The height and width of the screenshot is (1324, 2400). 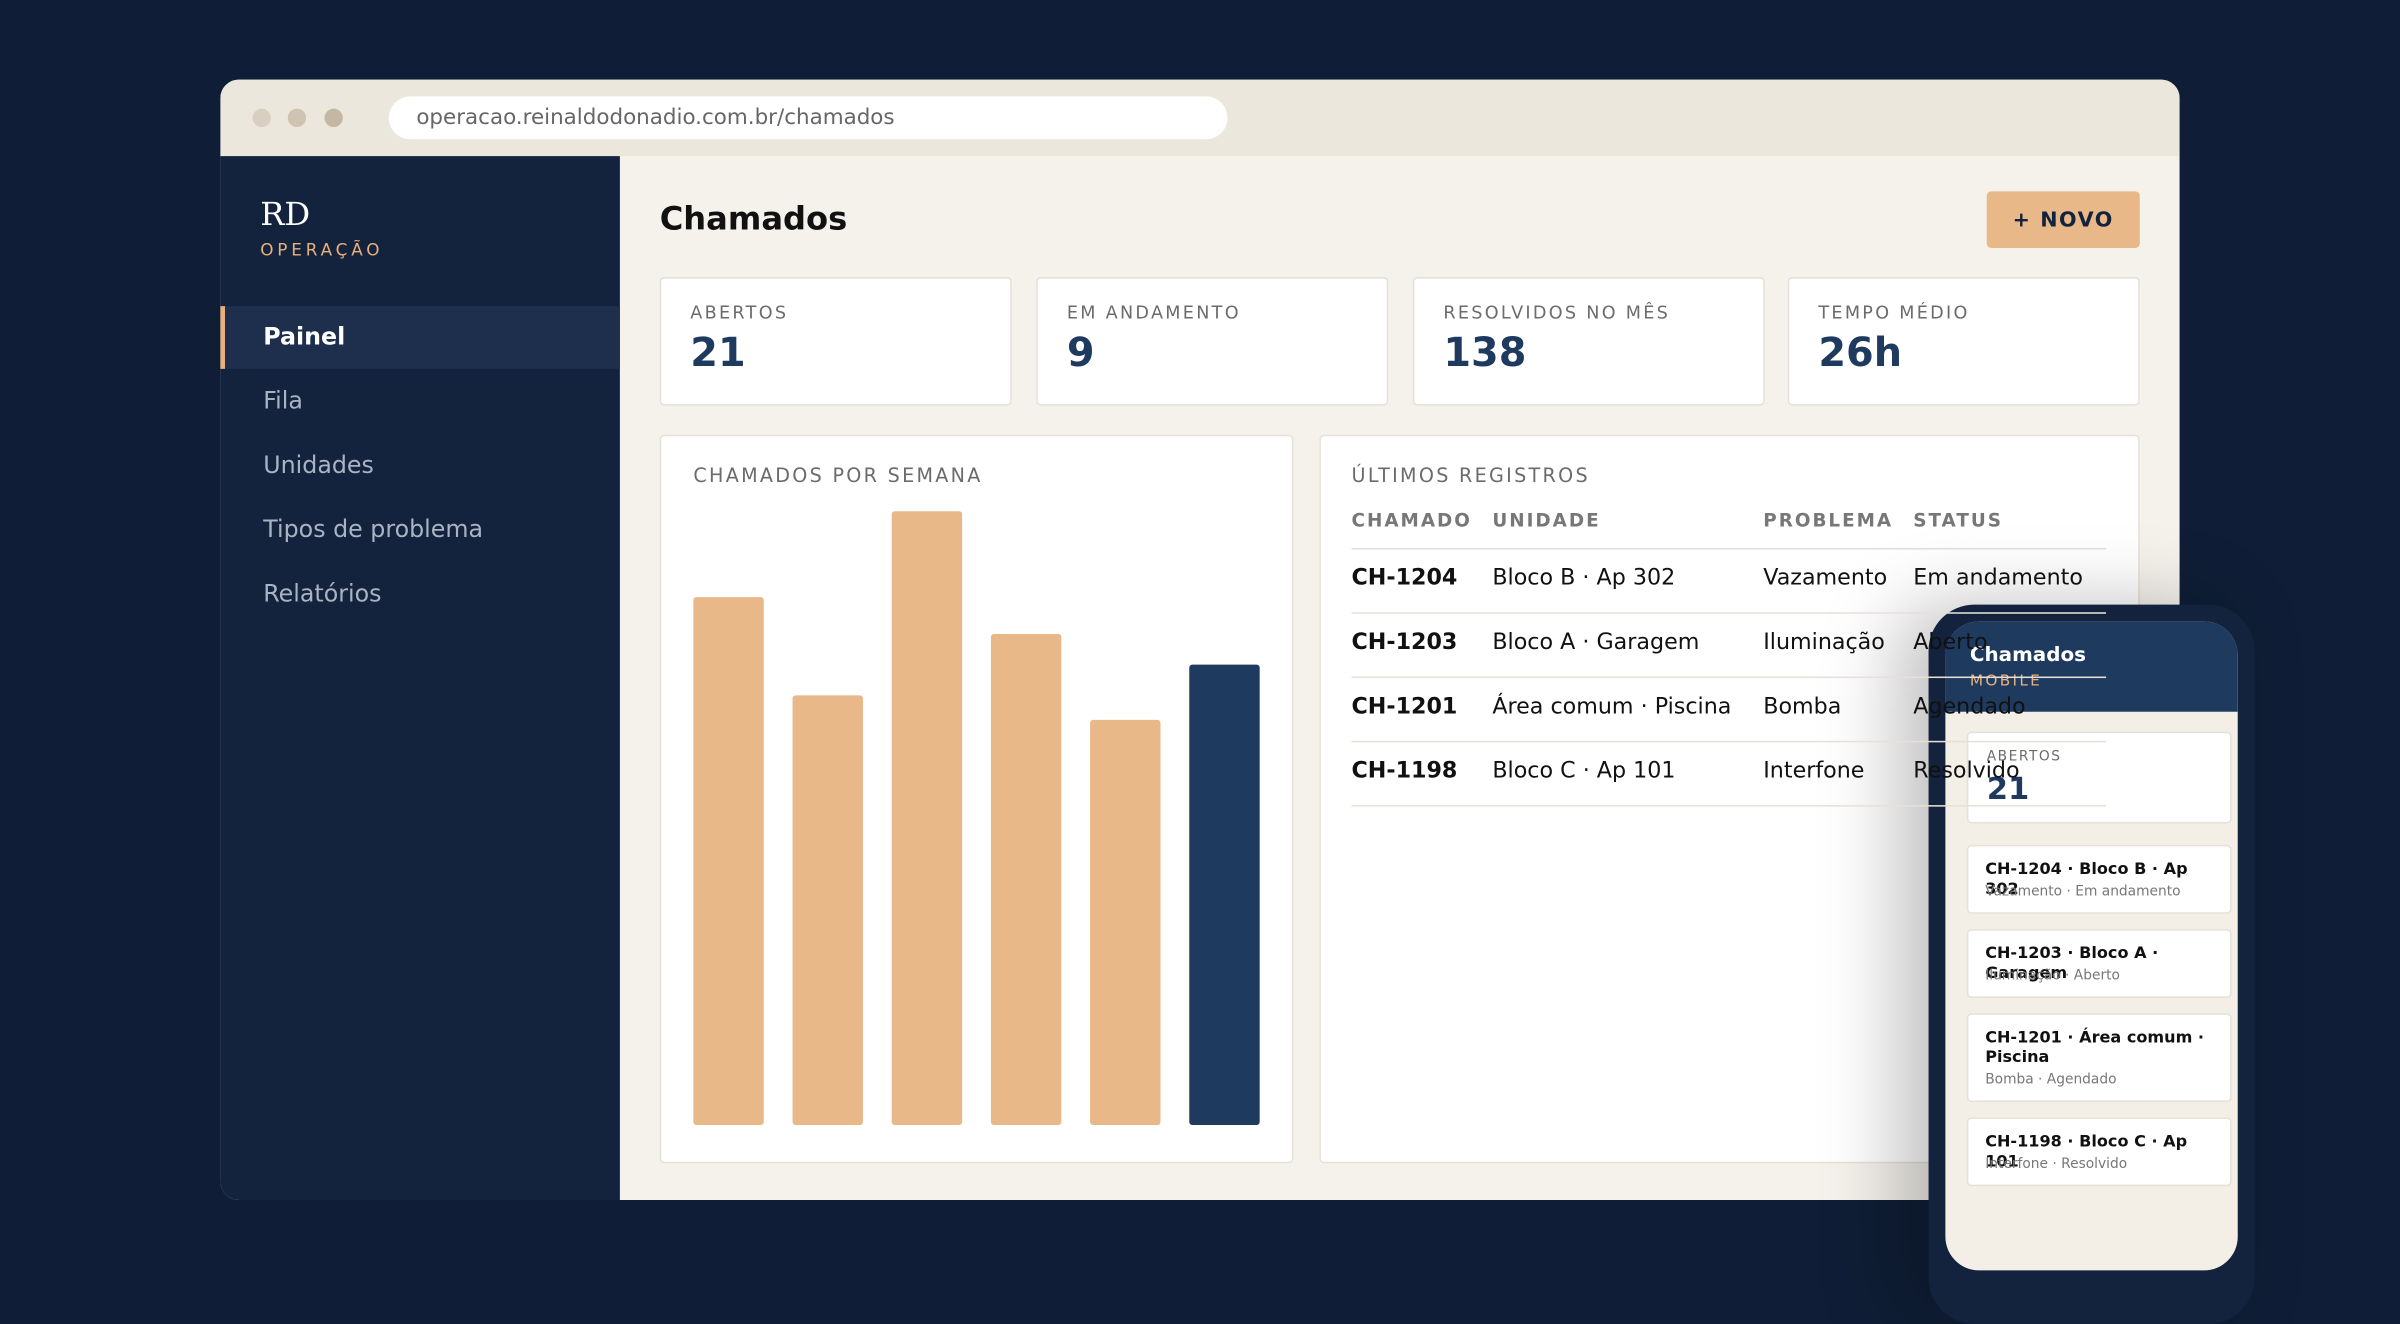 I want to click on table-cell: Agendado, so click(x=1969, y=707).